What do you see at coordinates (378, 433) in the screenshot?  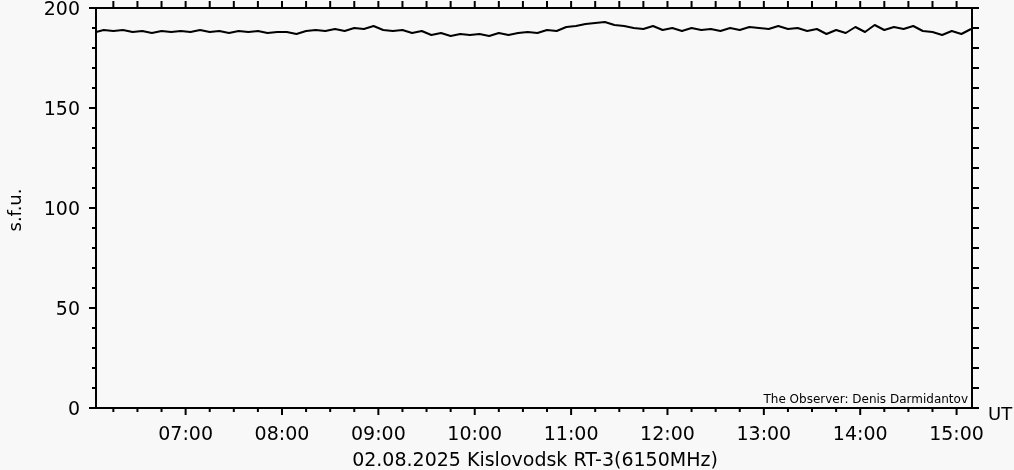 I see `x-tick-label: 09:00` at bounding box center [378, 433].